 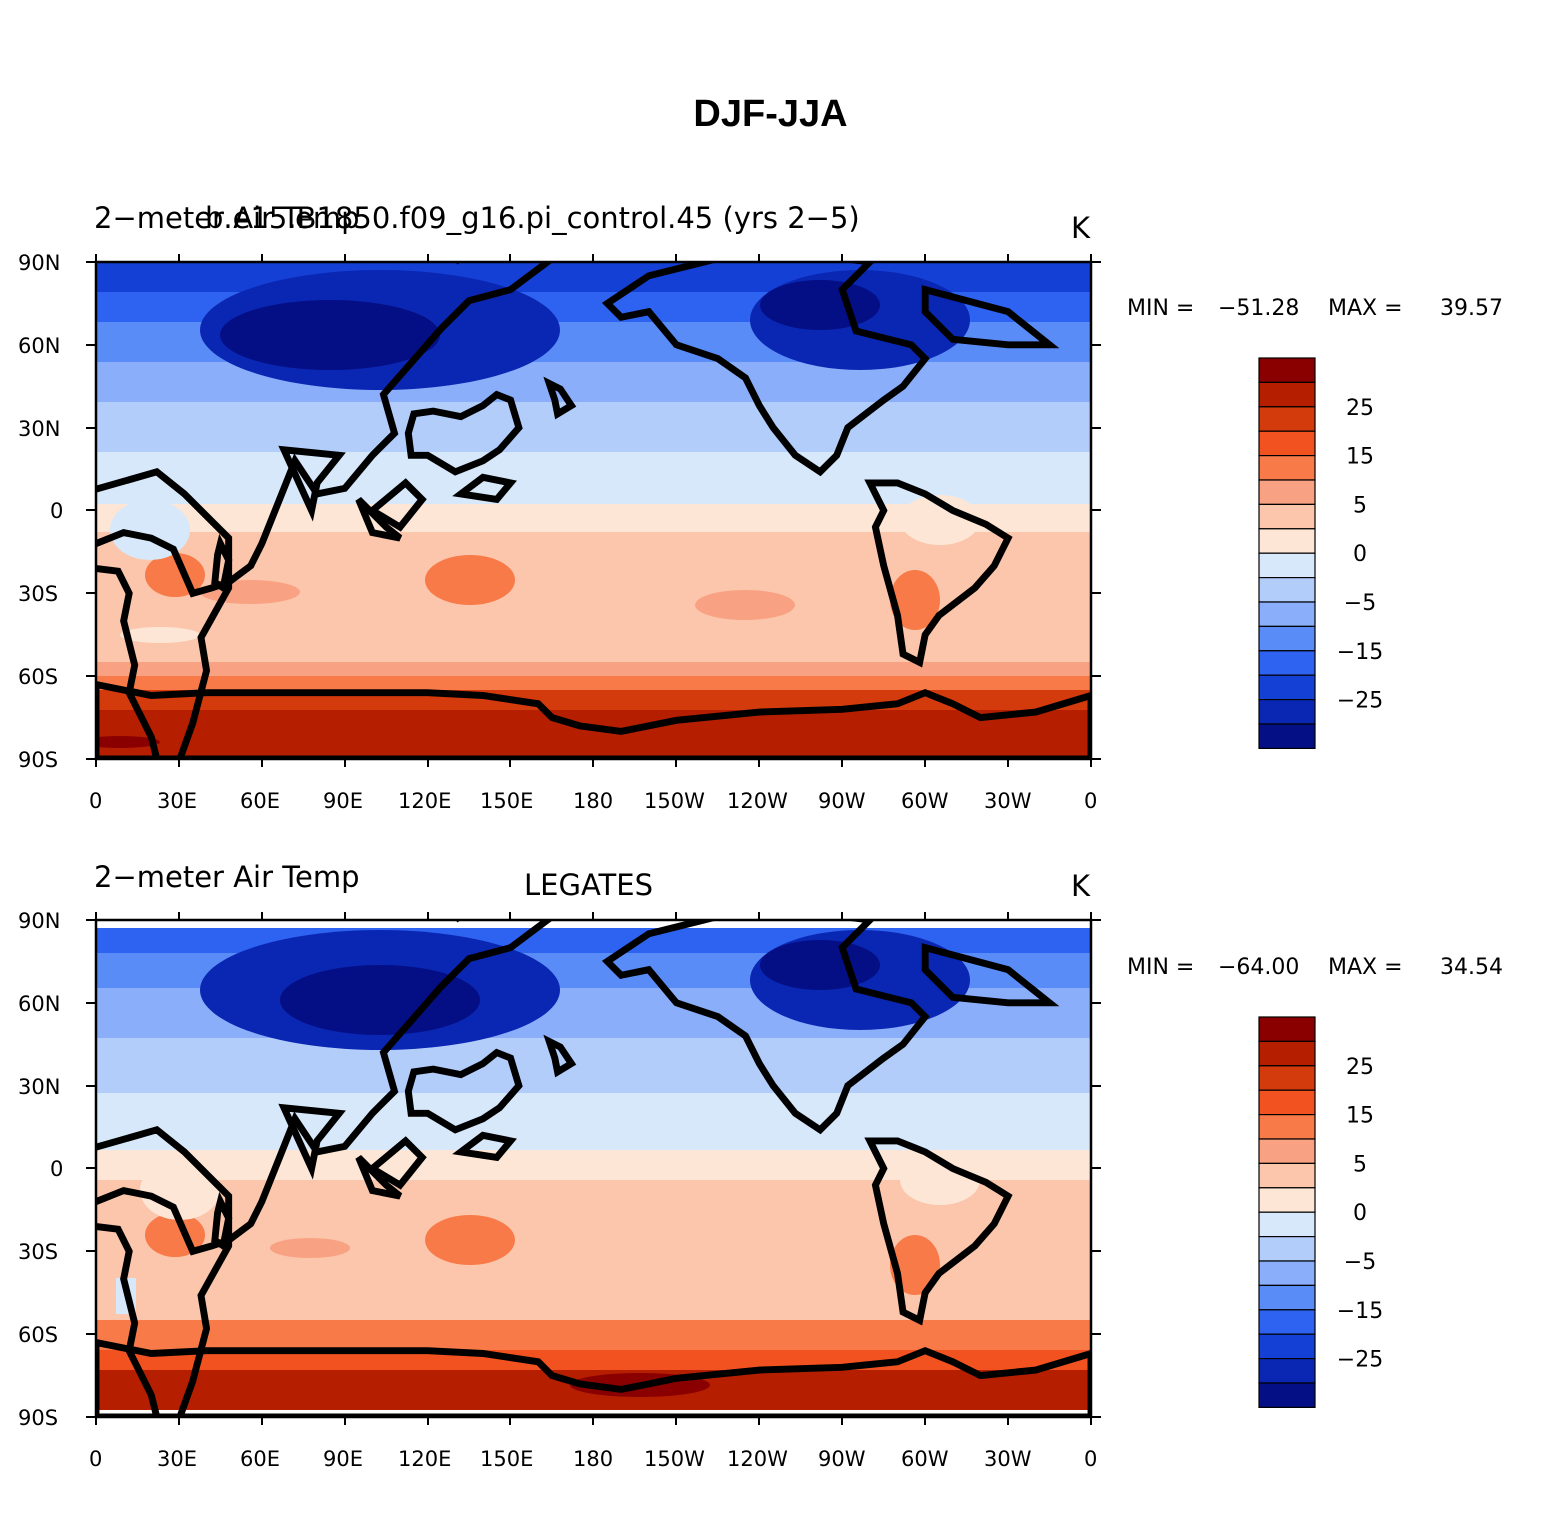 I want to click on panel2-min-value: −64.00, so click(x=1259, y=967).